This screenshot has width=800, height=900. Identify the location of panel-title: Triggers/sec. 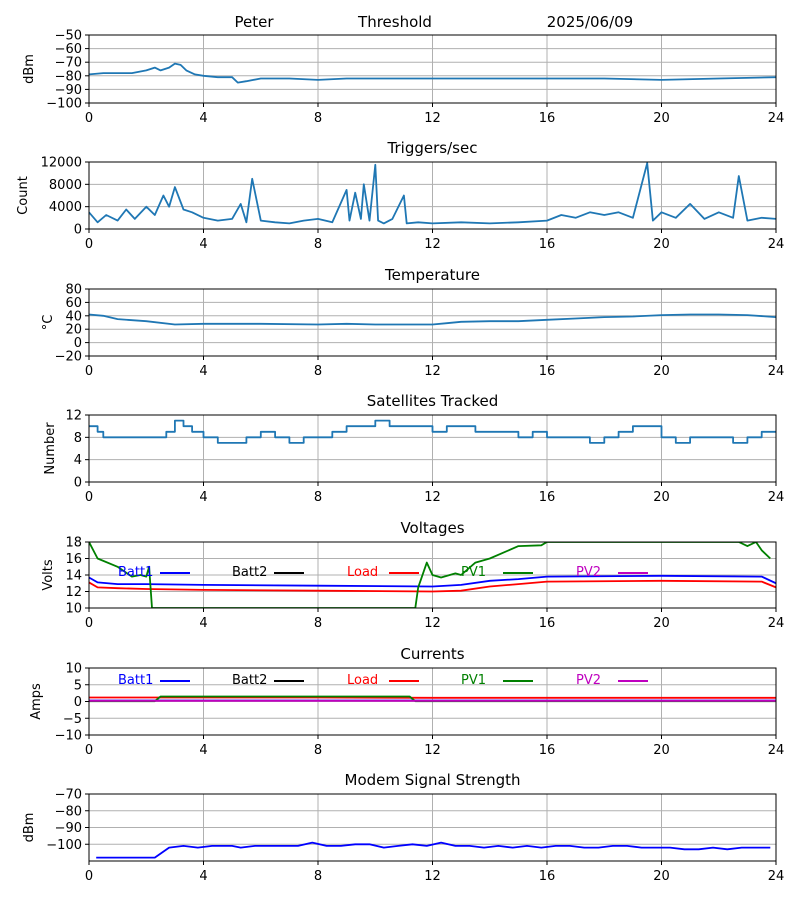
(432, 148).